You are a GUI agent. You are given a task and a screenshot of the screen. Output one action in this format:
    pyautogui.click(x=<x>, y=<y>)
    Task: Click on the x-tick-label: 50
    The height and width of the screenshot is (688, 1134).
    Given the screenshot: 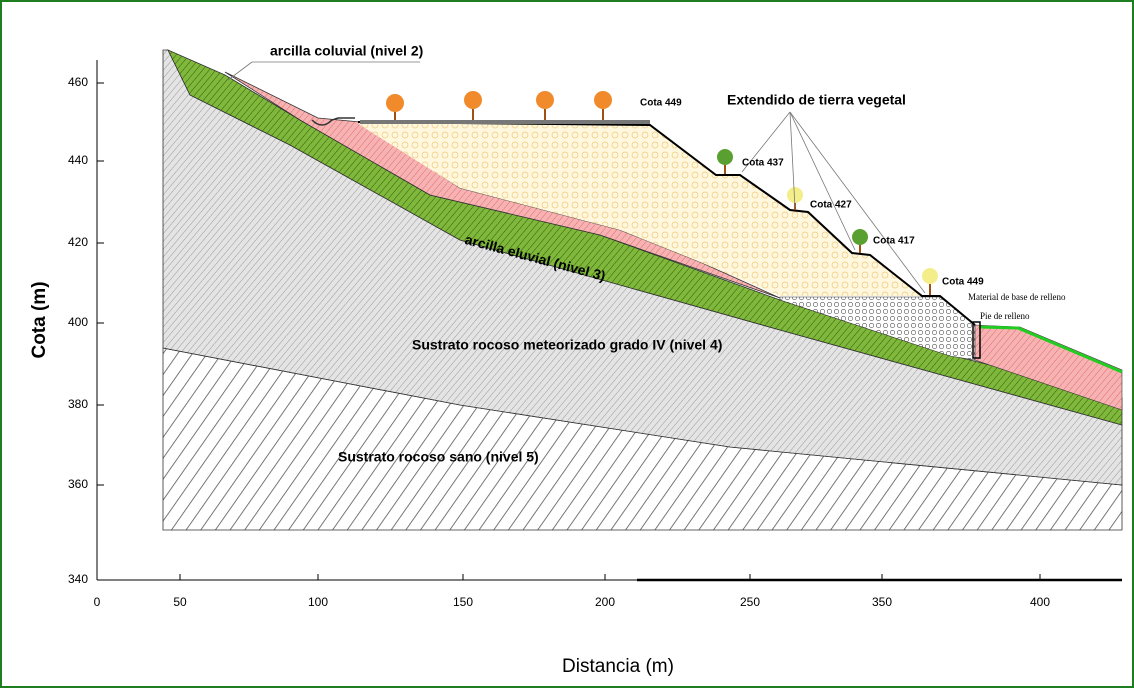 What is the action you would take?
    pyautogui.click(x=180, y=602)
    